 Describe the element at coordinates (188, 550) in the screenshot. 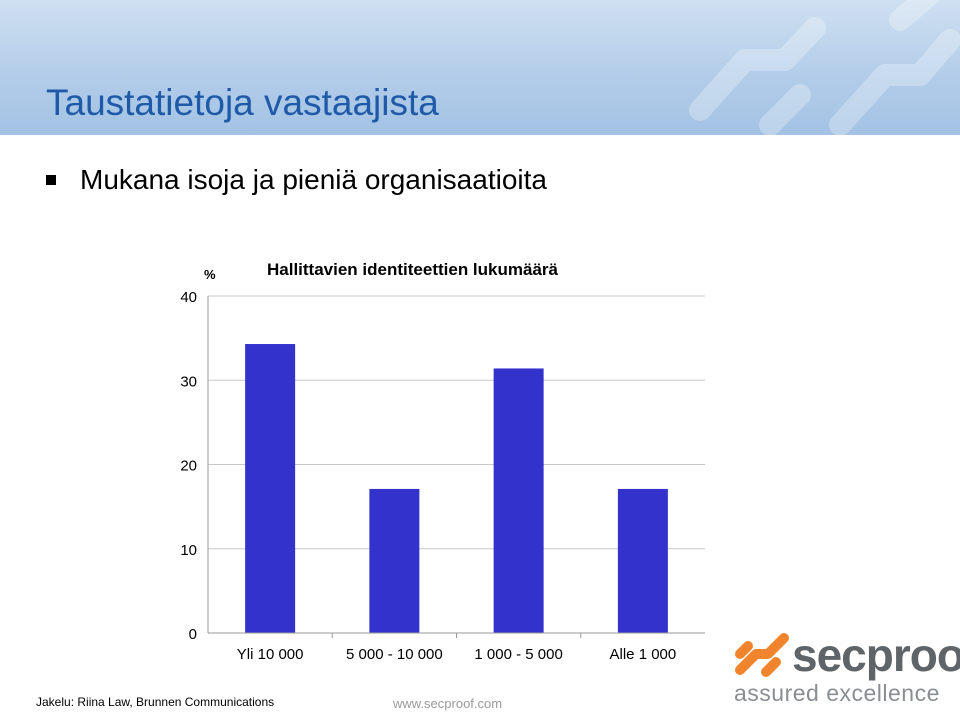

I see `y-tick-label-1: 10` at that location.